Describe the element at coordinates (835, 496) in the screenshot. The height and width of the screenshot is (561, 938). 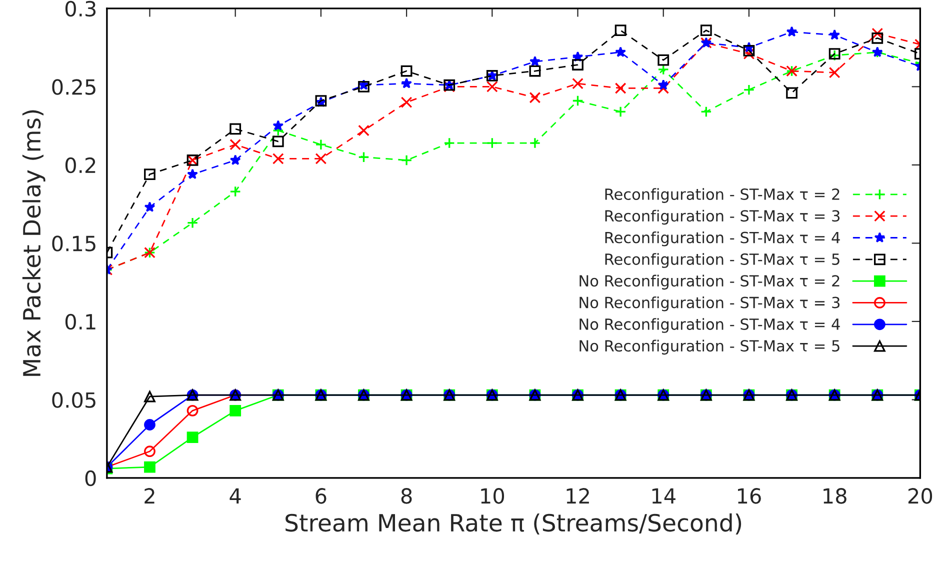
I see `x-tick-label: 18` at that location.